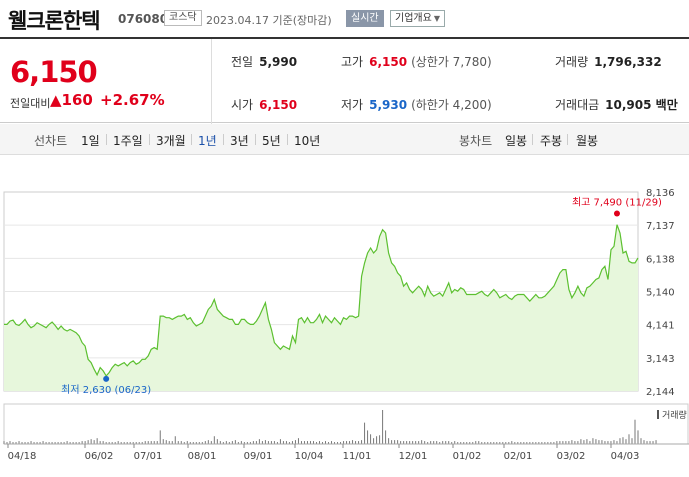 The width and height of the screenshot is (689, 477). Describe the element at coordinates (516, 141) in the screenshot. I see `tab-daily: 일봉` at that location.